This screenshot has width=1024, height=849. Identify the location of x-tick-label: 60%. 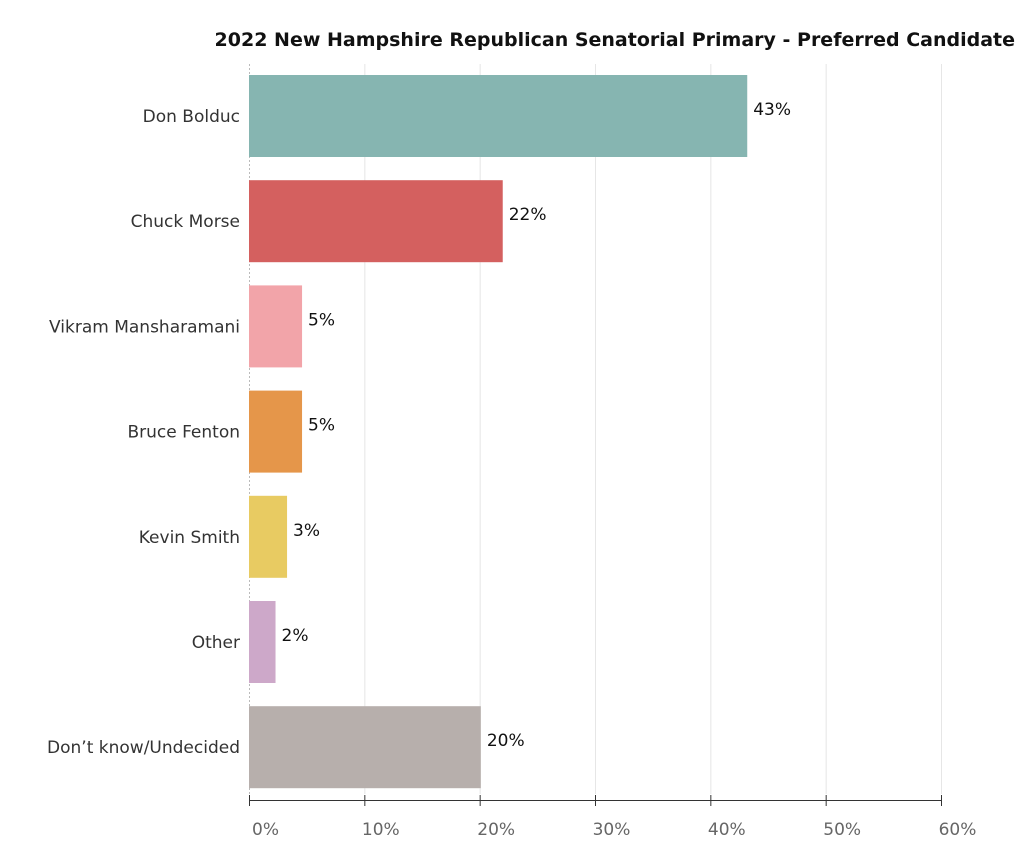
(958, 830).